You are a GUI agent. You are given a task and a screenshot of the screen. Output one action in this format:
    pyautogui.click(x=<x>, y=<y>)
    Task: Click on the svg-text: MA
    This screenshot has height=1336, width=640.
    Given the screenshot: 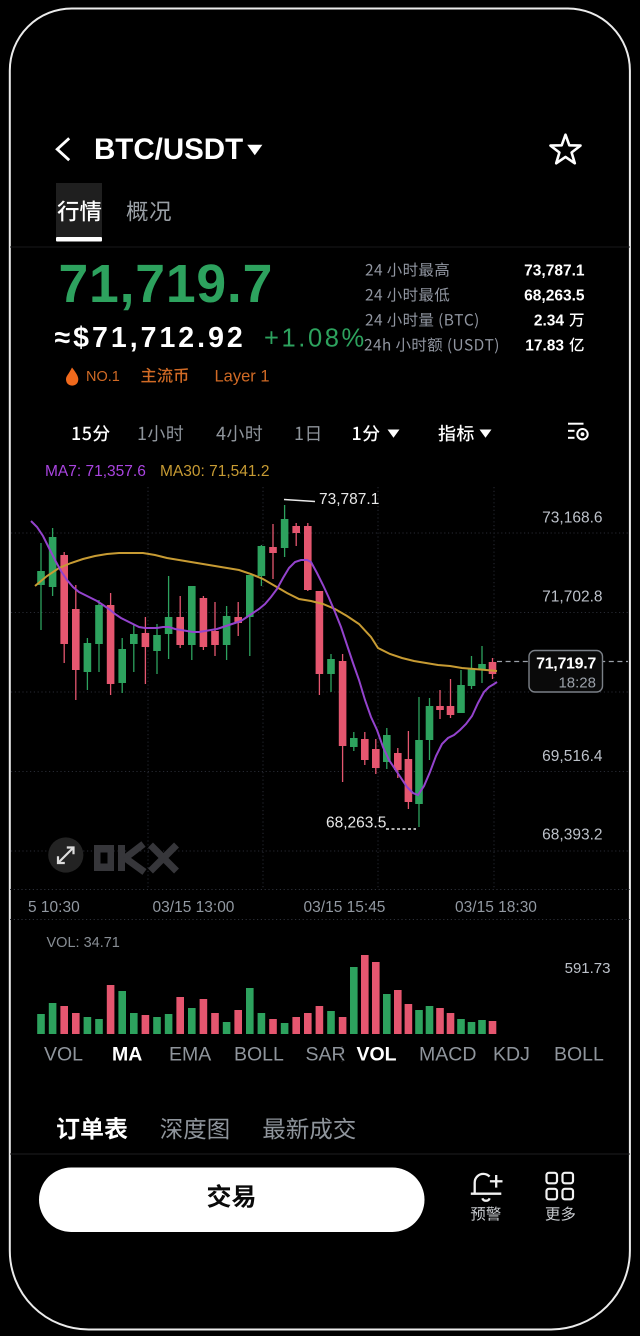 What is the action you would take?
    pyautogui.click(x=127, y=1055)
    